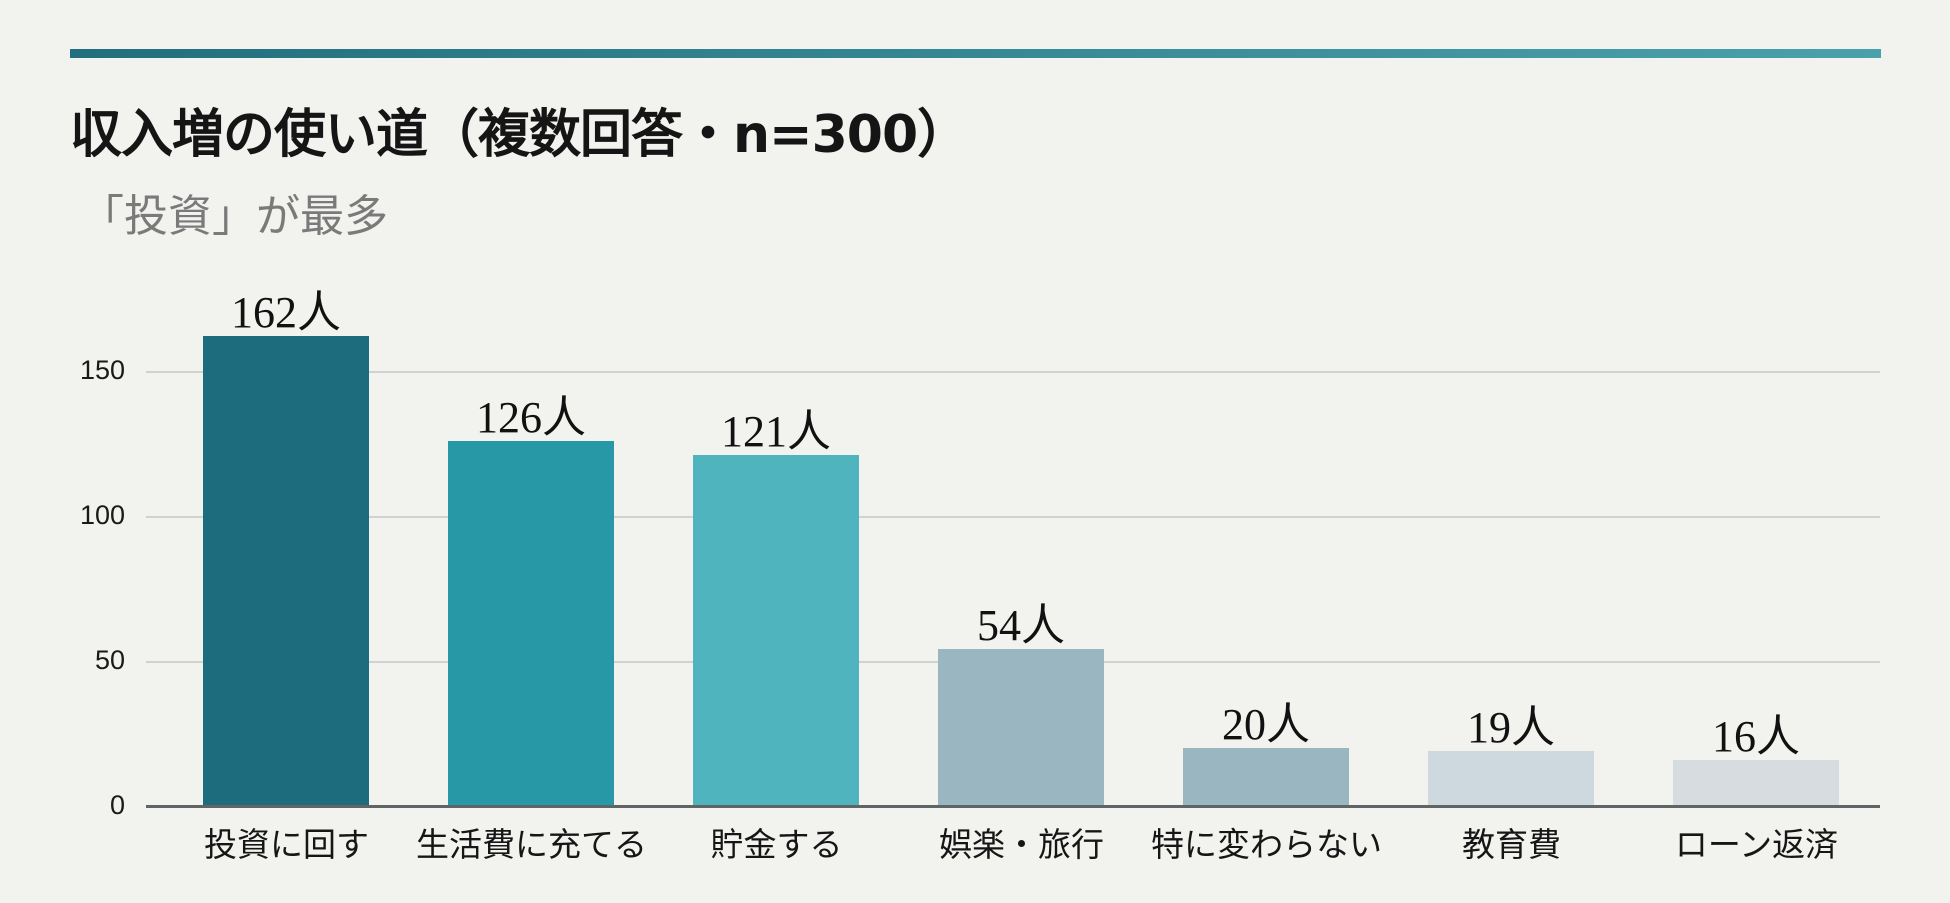 Image resolution: width=1950 pixels, height=903 pixels. What do you see at coordinates (776, 432) in the screenshot?
I see `value-label-2: 121人` at bounding box center [776, 432].